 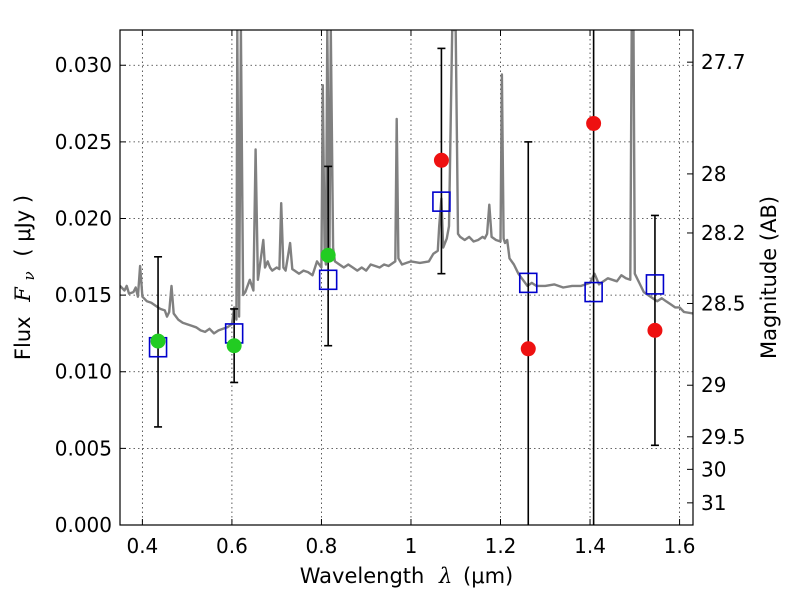 What do you see at coordinates (83, 525) in the screenshot?
I see `y-tick-label: 0.000` at bounding box center [83, 525].